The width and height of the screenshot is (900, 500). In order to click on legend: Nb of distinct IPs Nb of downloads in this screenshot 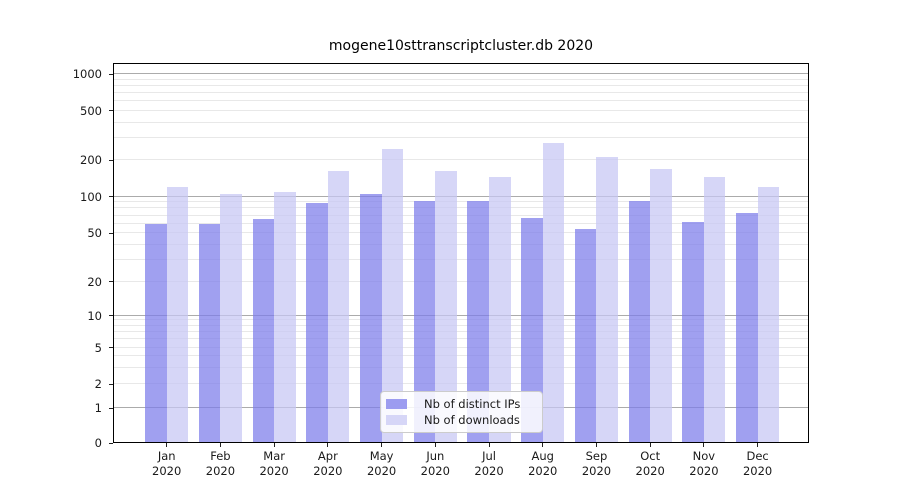, I will do `click(461, 412)`.